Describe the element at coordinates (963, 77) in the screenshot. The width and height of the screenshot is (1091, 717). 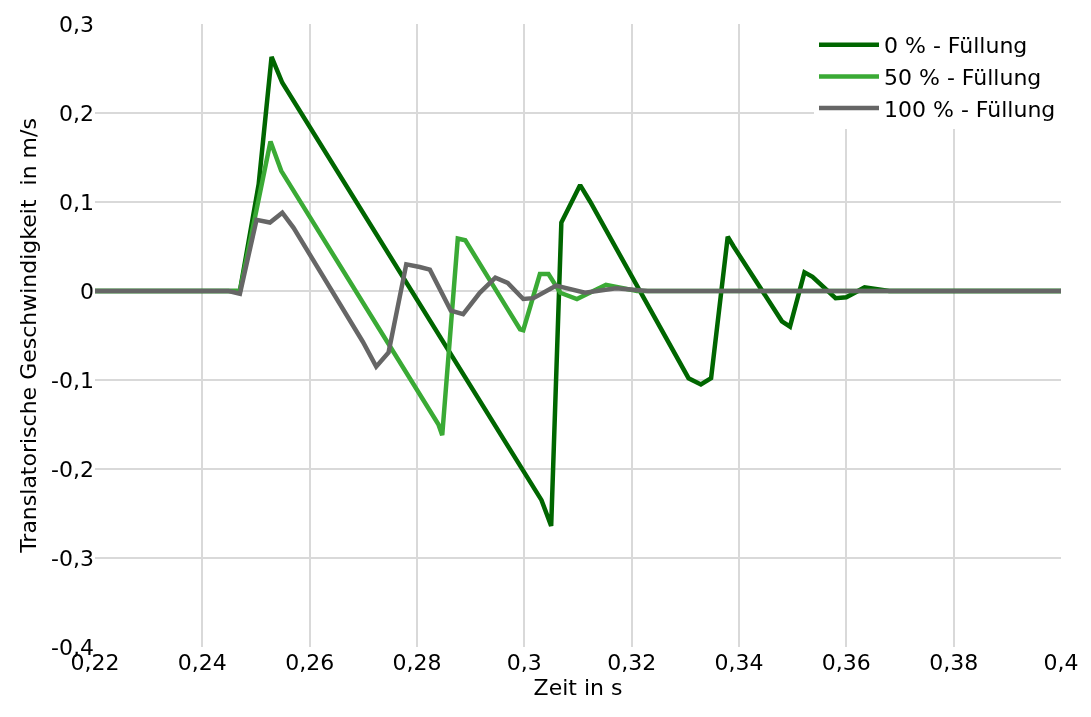
I see `legend-label: 50 % - Füllung` at that location.